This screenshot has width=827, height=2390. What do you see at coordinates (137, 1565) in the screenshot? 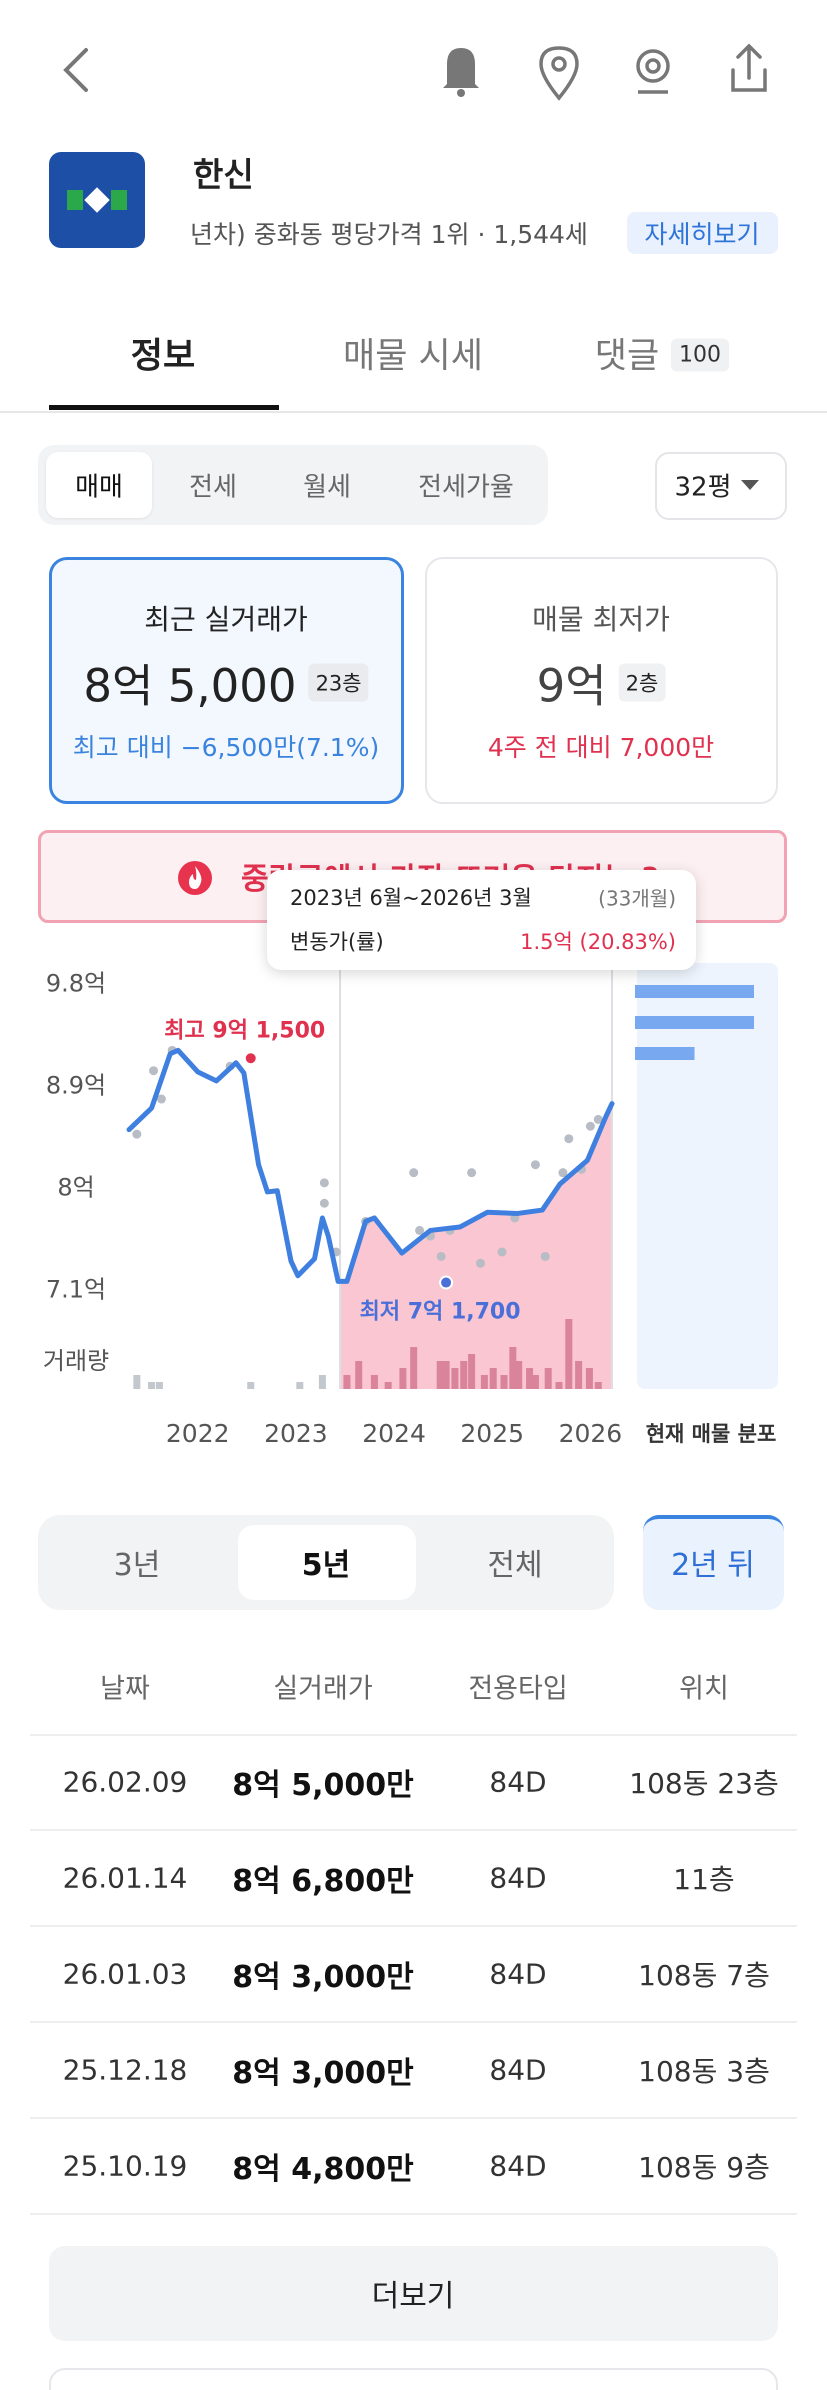
I see `period-option: 3년` at bounding box center [137, 1565].